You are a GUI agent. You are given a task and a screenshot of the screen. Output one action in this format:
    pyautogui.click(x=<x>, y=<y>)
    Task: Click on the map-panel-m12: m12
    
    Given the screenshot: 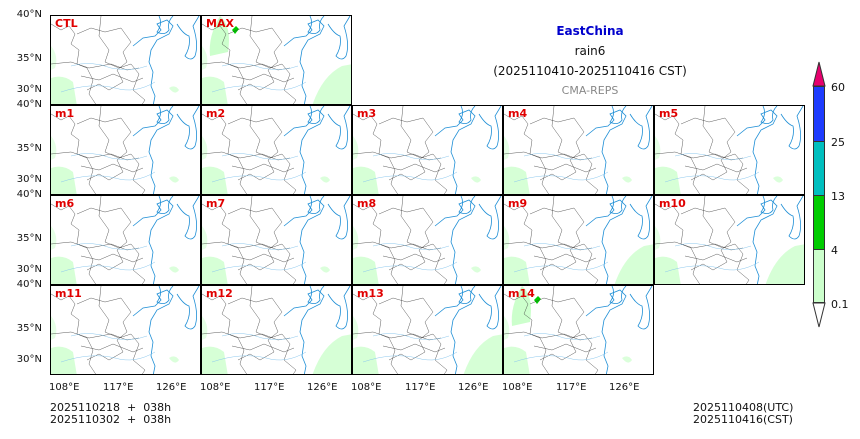 What is the action you would take?
    pyautogui.click(x=276, y=330)
    